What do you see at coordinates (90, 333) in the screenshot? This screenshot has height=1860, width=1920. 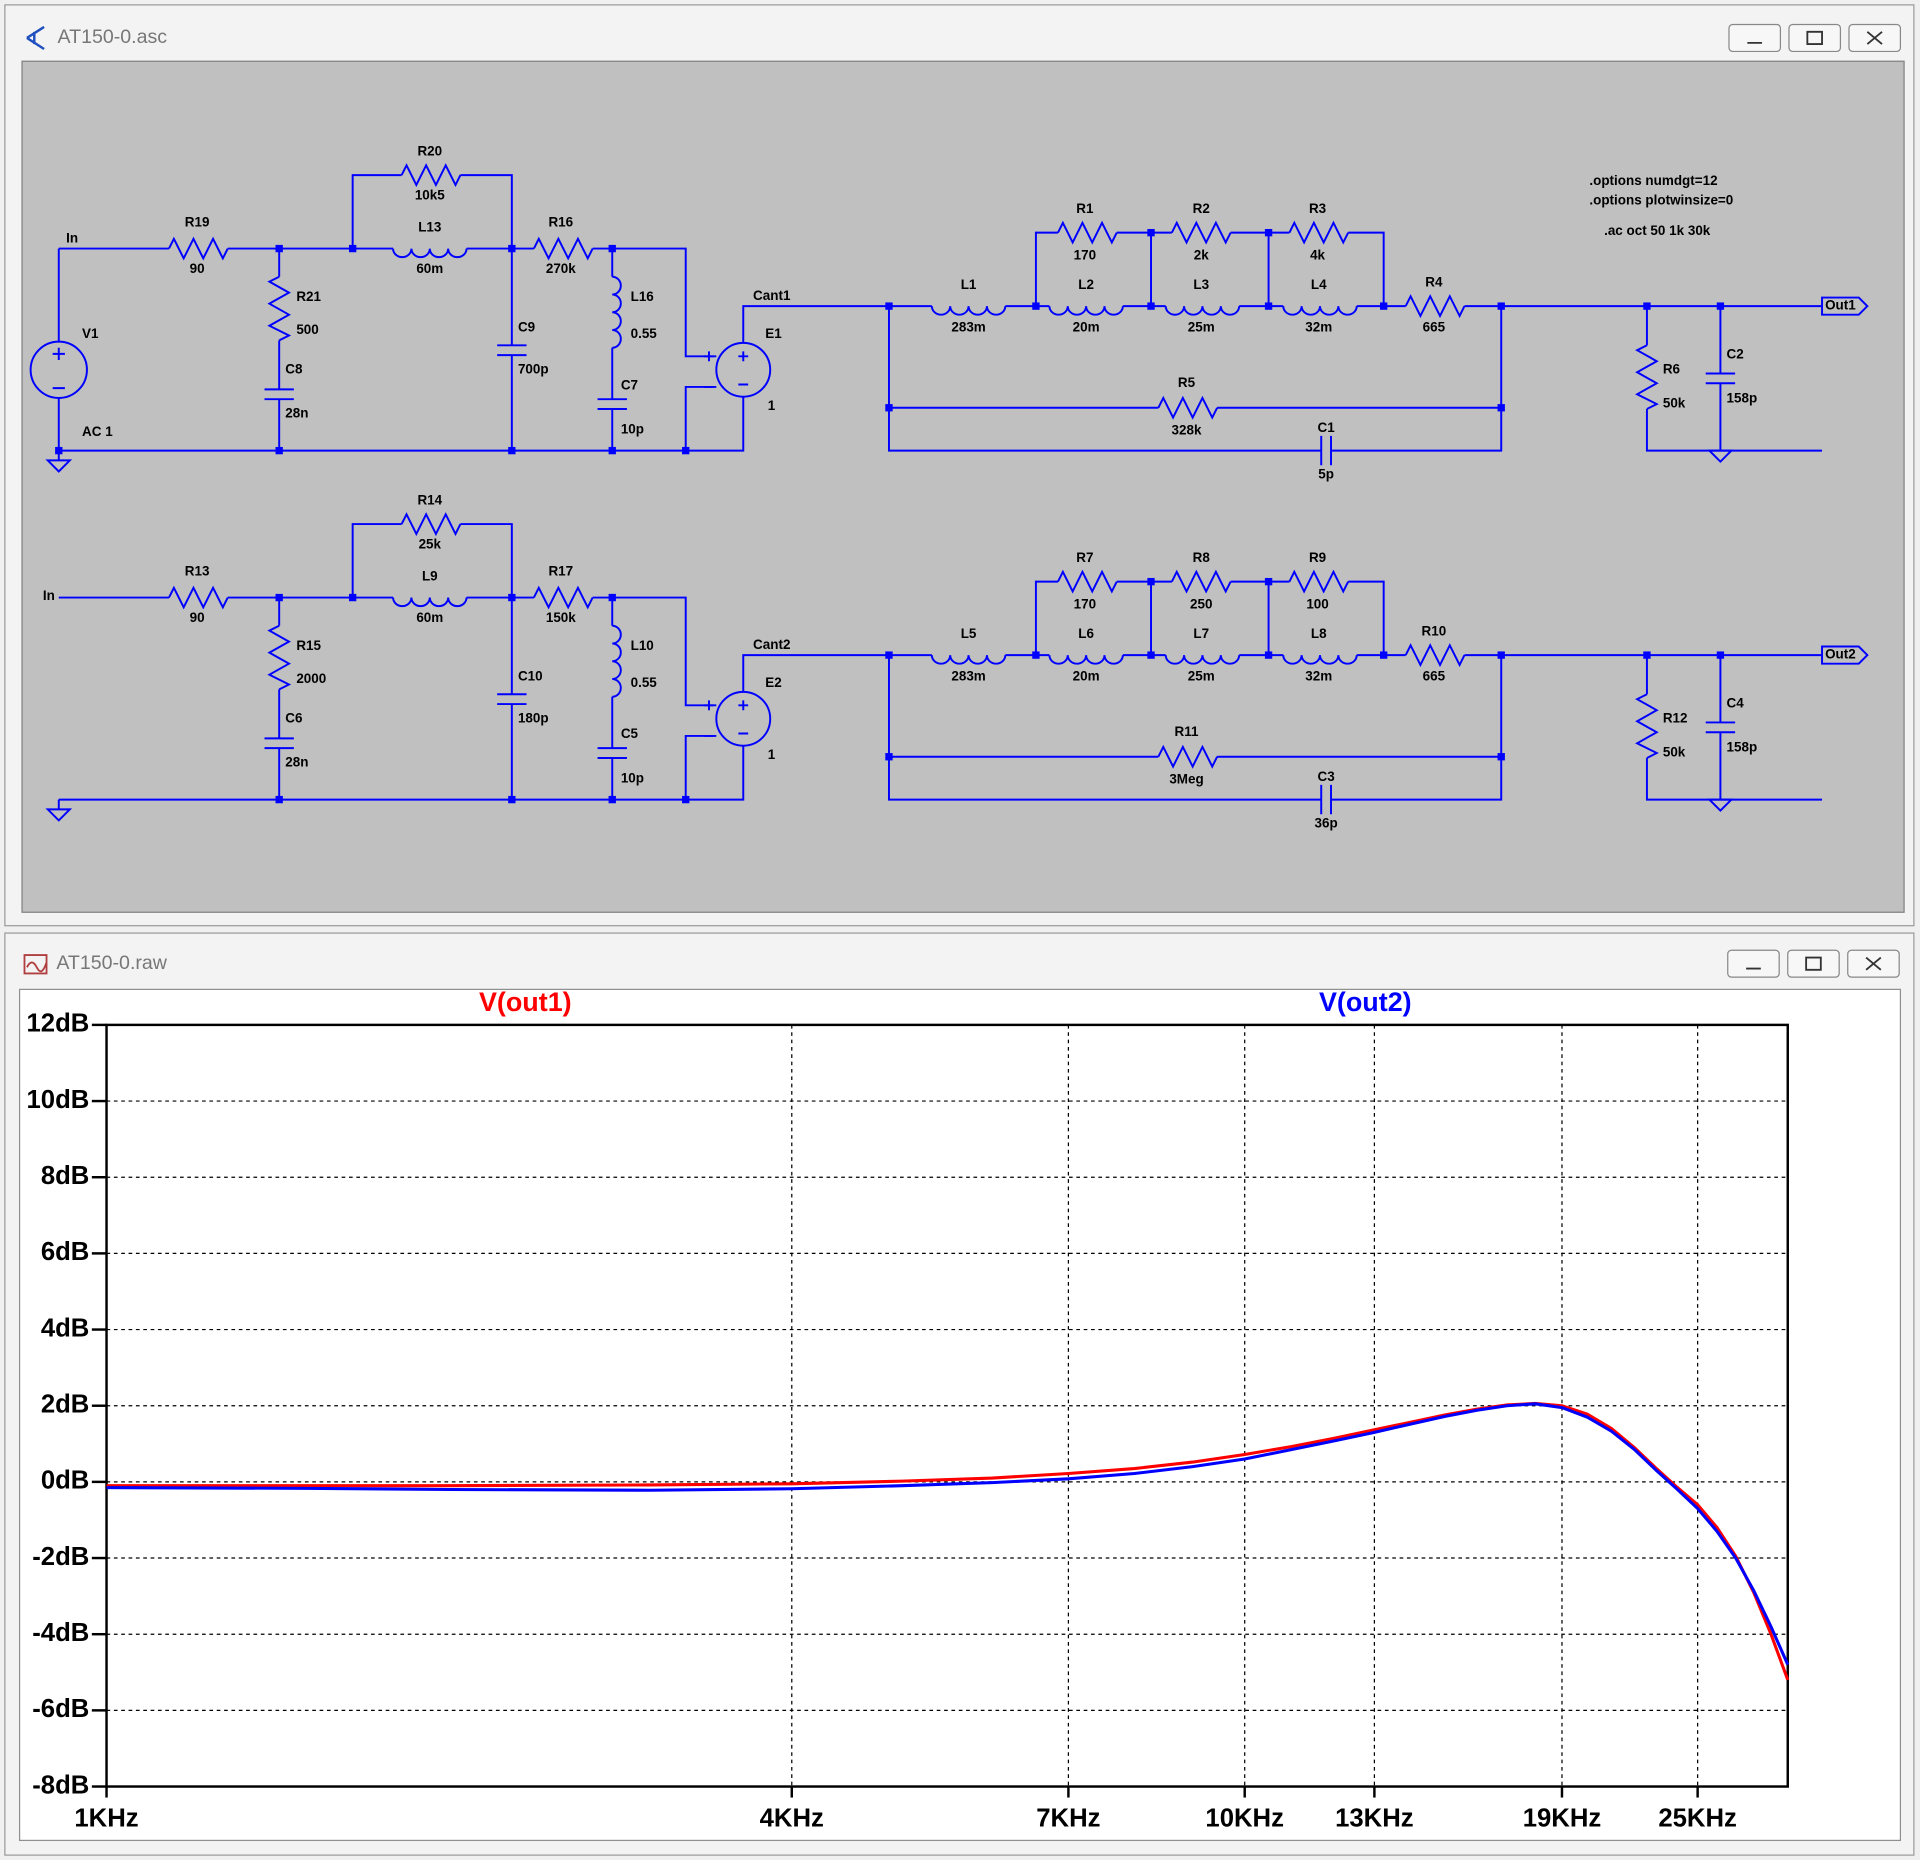 I see `component-label: V1` at bounding box center [90, 333].